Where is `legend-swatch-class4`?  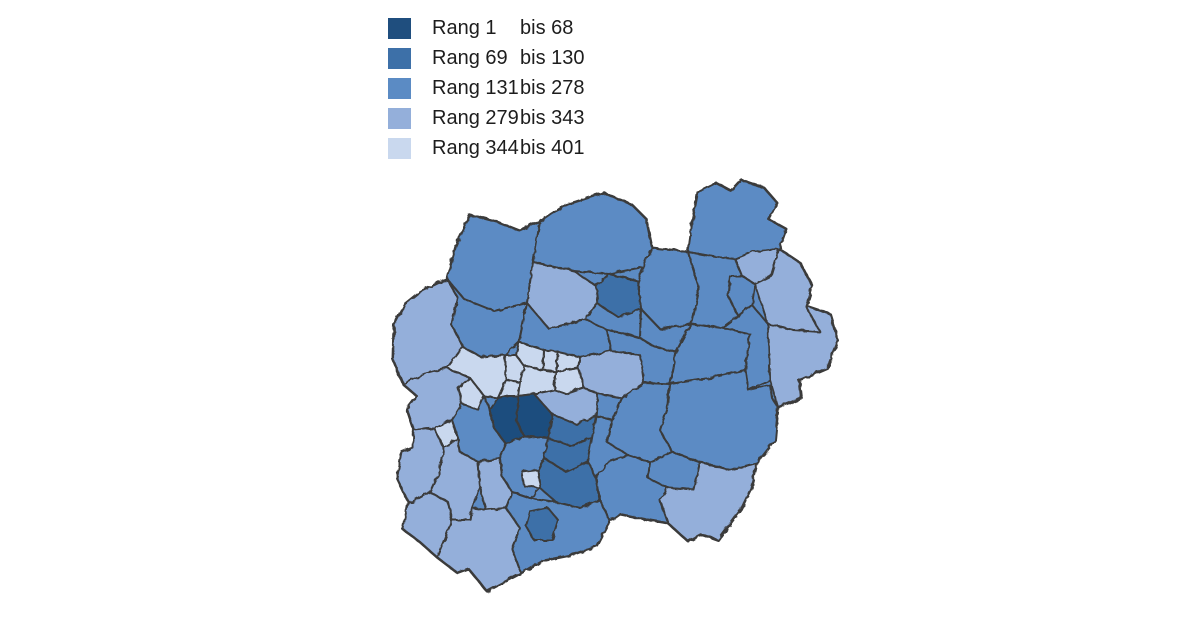
legend-swatch-class4 is located at coordinates (399, 118).